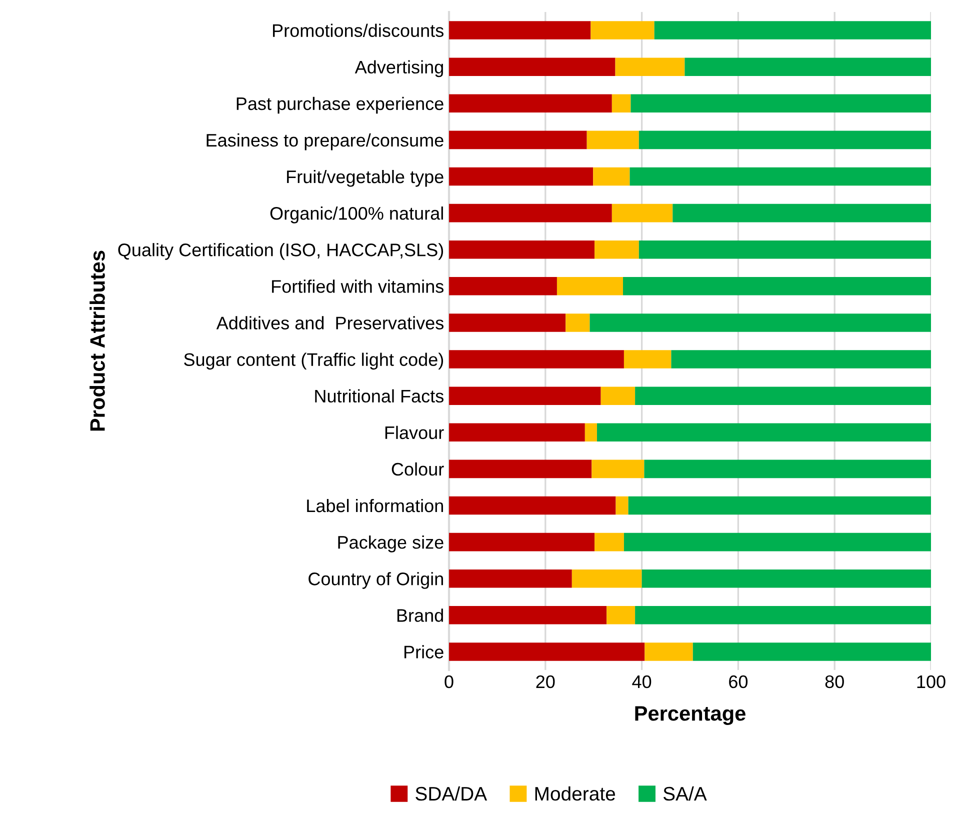 This screenshot has height=822, width=955. I want to click on y-tick-label: Fruit/vegetable type, so click(365, 178).